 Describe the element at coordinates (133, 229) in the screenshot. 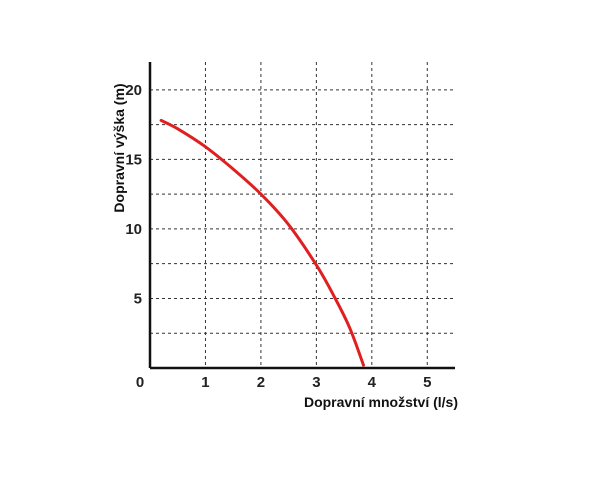

I see `y-tick-label: 10` at that location.